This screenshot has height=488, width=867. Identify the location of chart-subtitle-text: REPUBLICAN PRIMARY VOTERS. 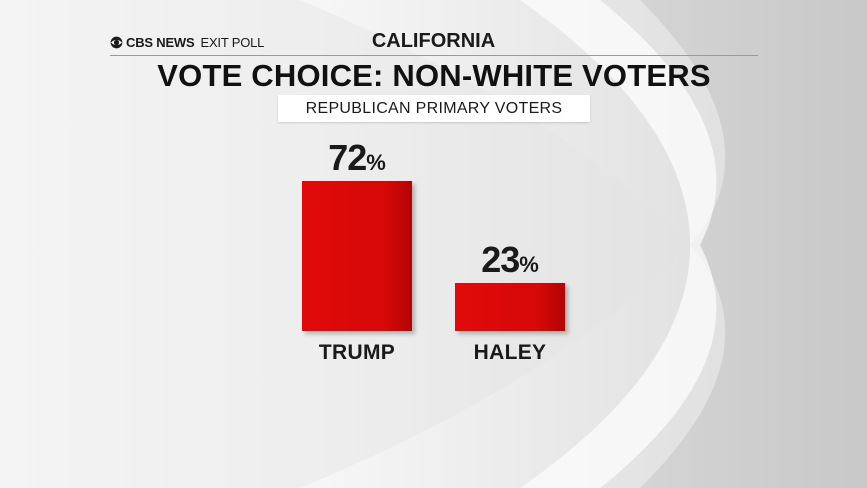
(434, 108).